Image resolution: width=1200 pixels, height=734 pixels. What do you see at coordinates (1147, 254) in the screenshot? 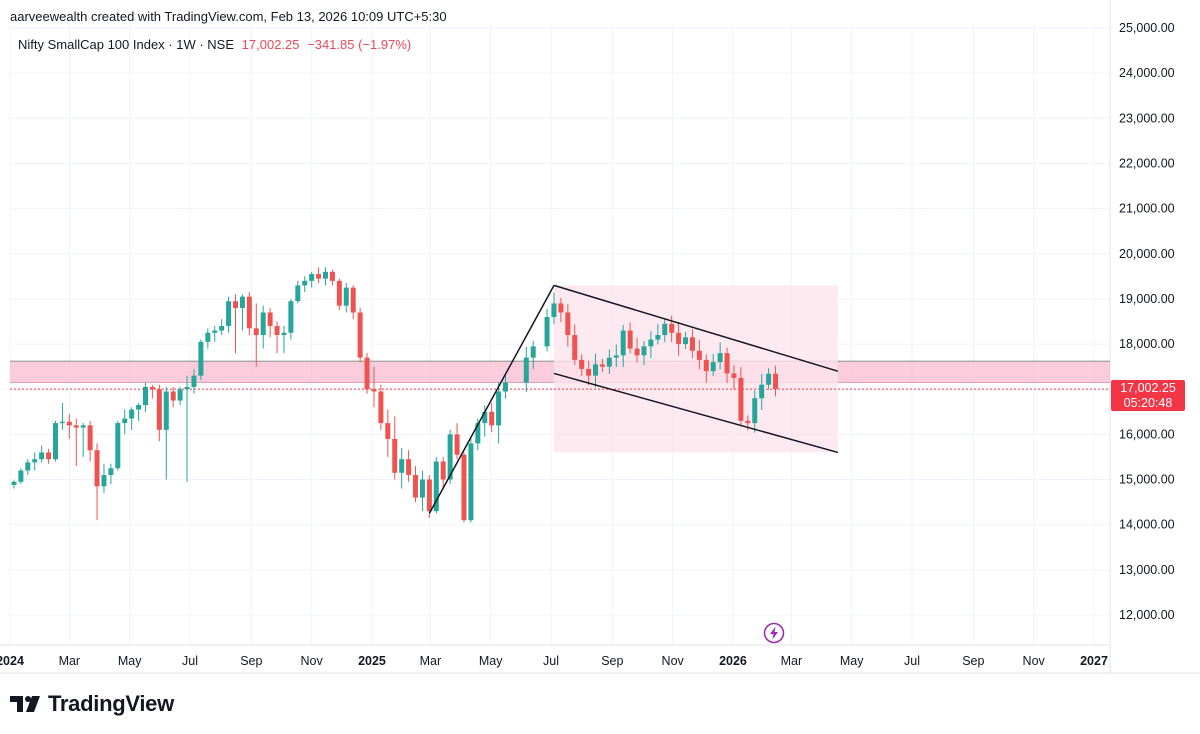
I see `price-tick-label: 20,000.00` at bounding box center [1147, 254].